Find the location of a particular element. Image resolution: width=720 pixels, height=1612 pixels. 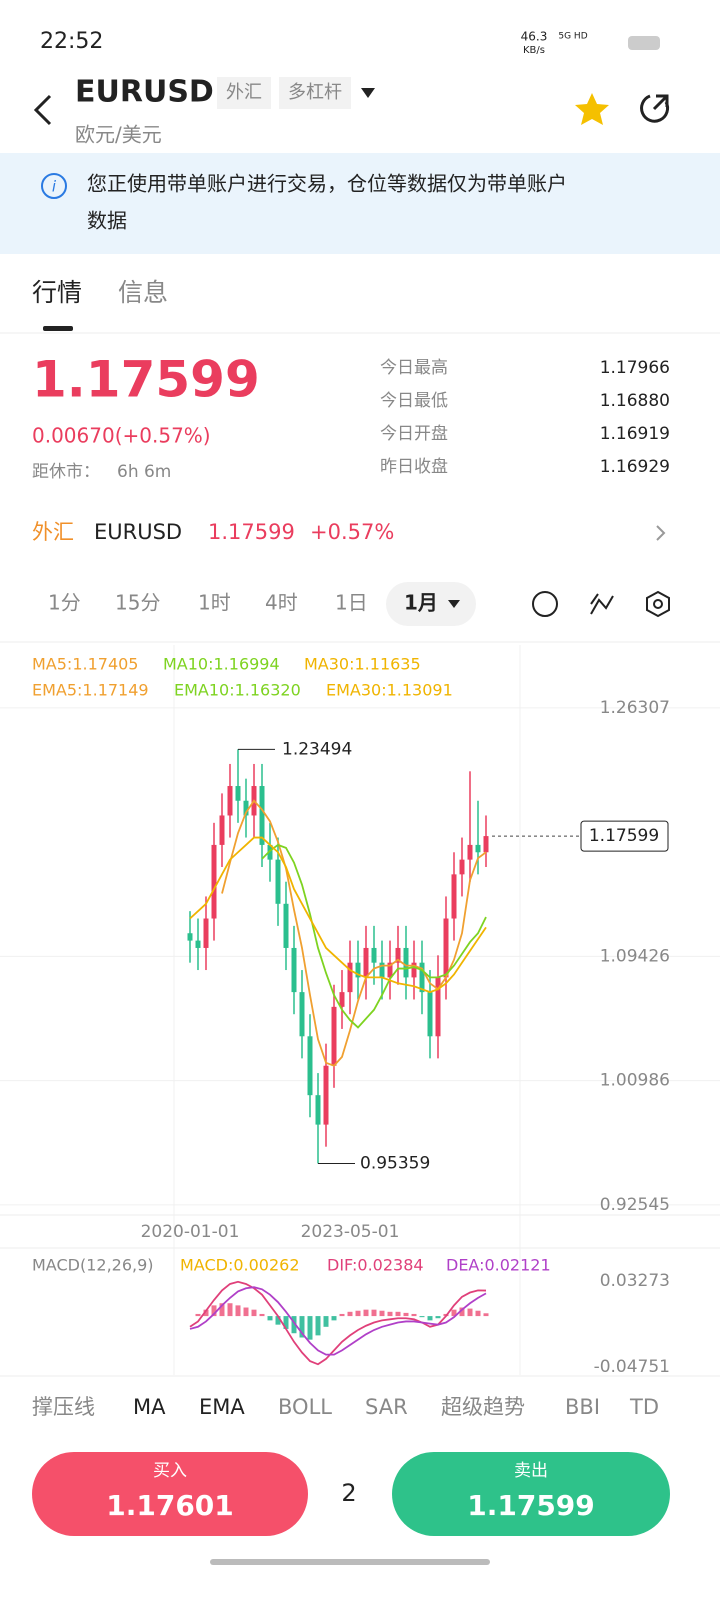

ticker-symbol: EURUSD is located at coordinates (138, 532).